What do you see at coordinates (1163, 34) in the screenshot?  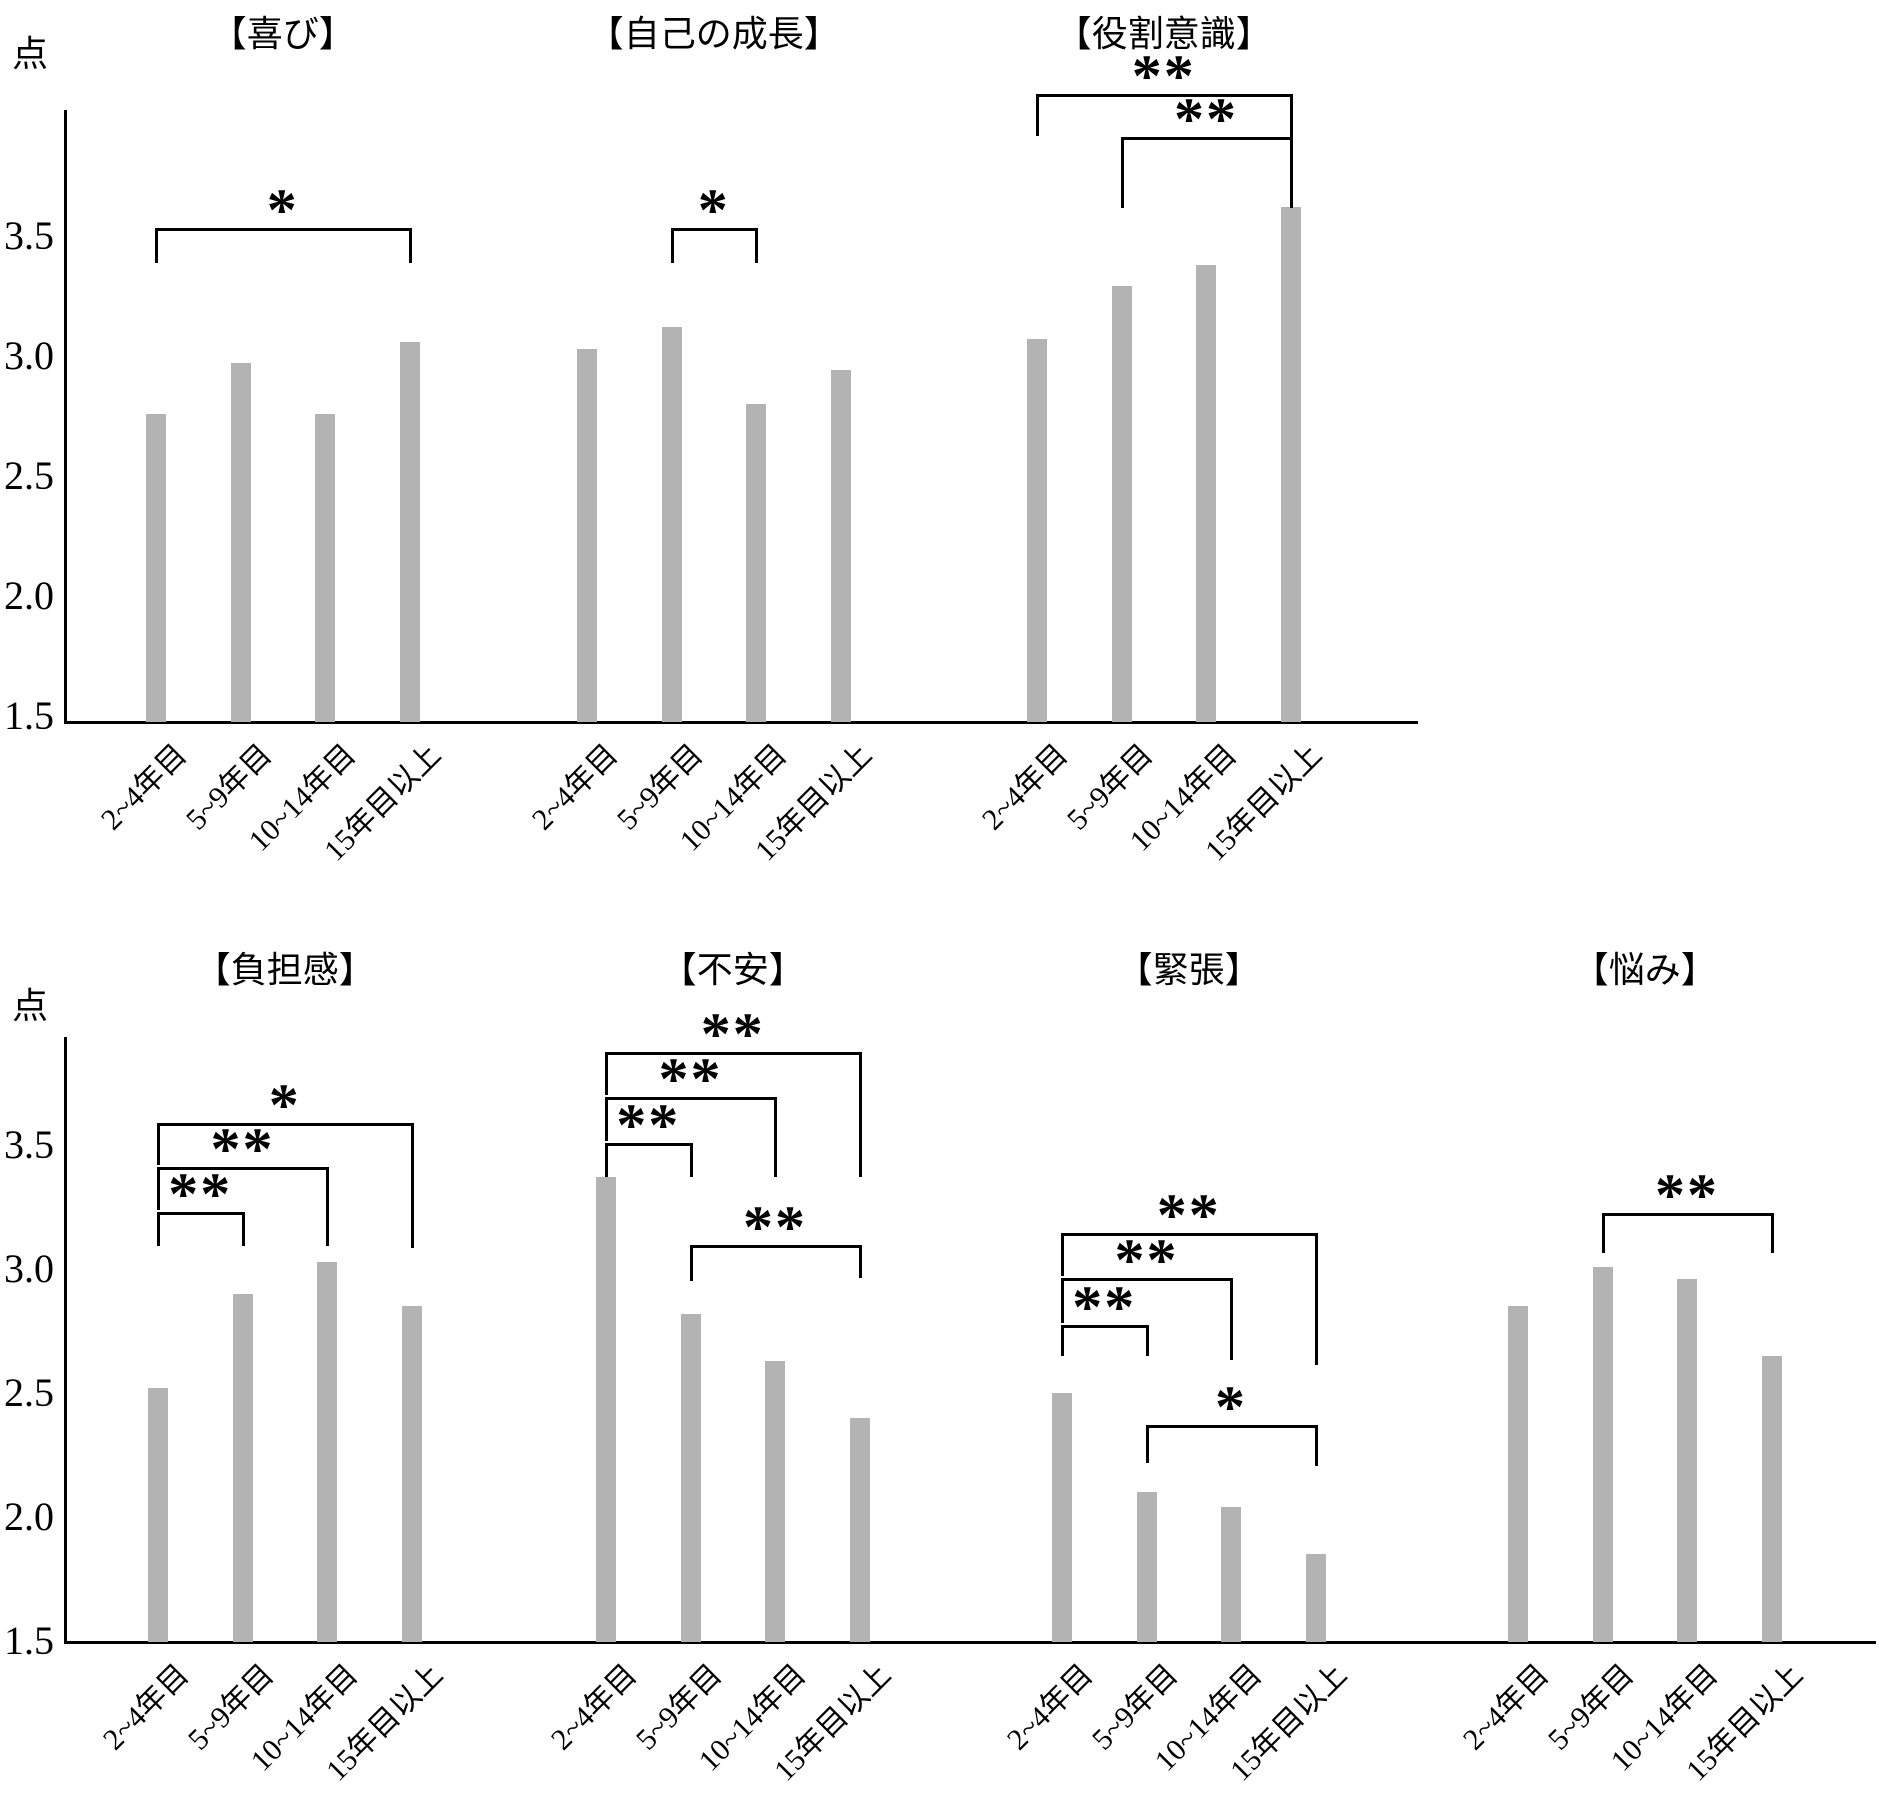 I see `chart-title: 【役割意識】` at bounding box center [1163, 34].